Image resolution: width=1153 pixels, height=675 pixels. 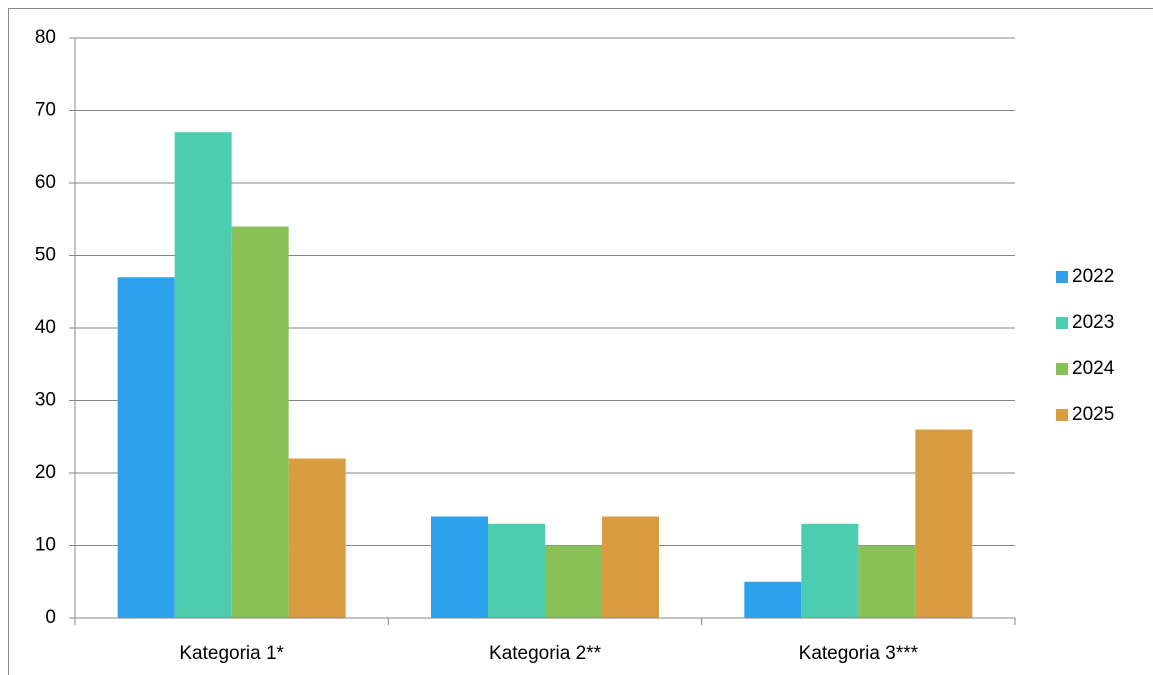 What do you see at coordinates (1093, 322) in the screenshot?
I see `legend-label: 2023` at bounding box center [1093, 322].